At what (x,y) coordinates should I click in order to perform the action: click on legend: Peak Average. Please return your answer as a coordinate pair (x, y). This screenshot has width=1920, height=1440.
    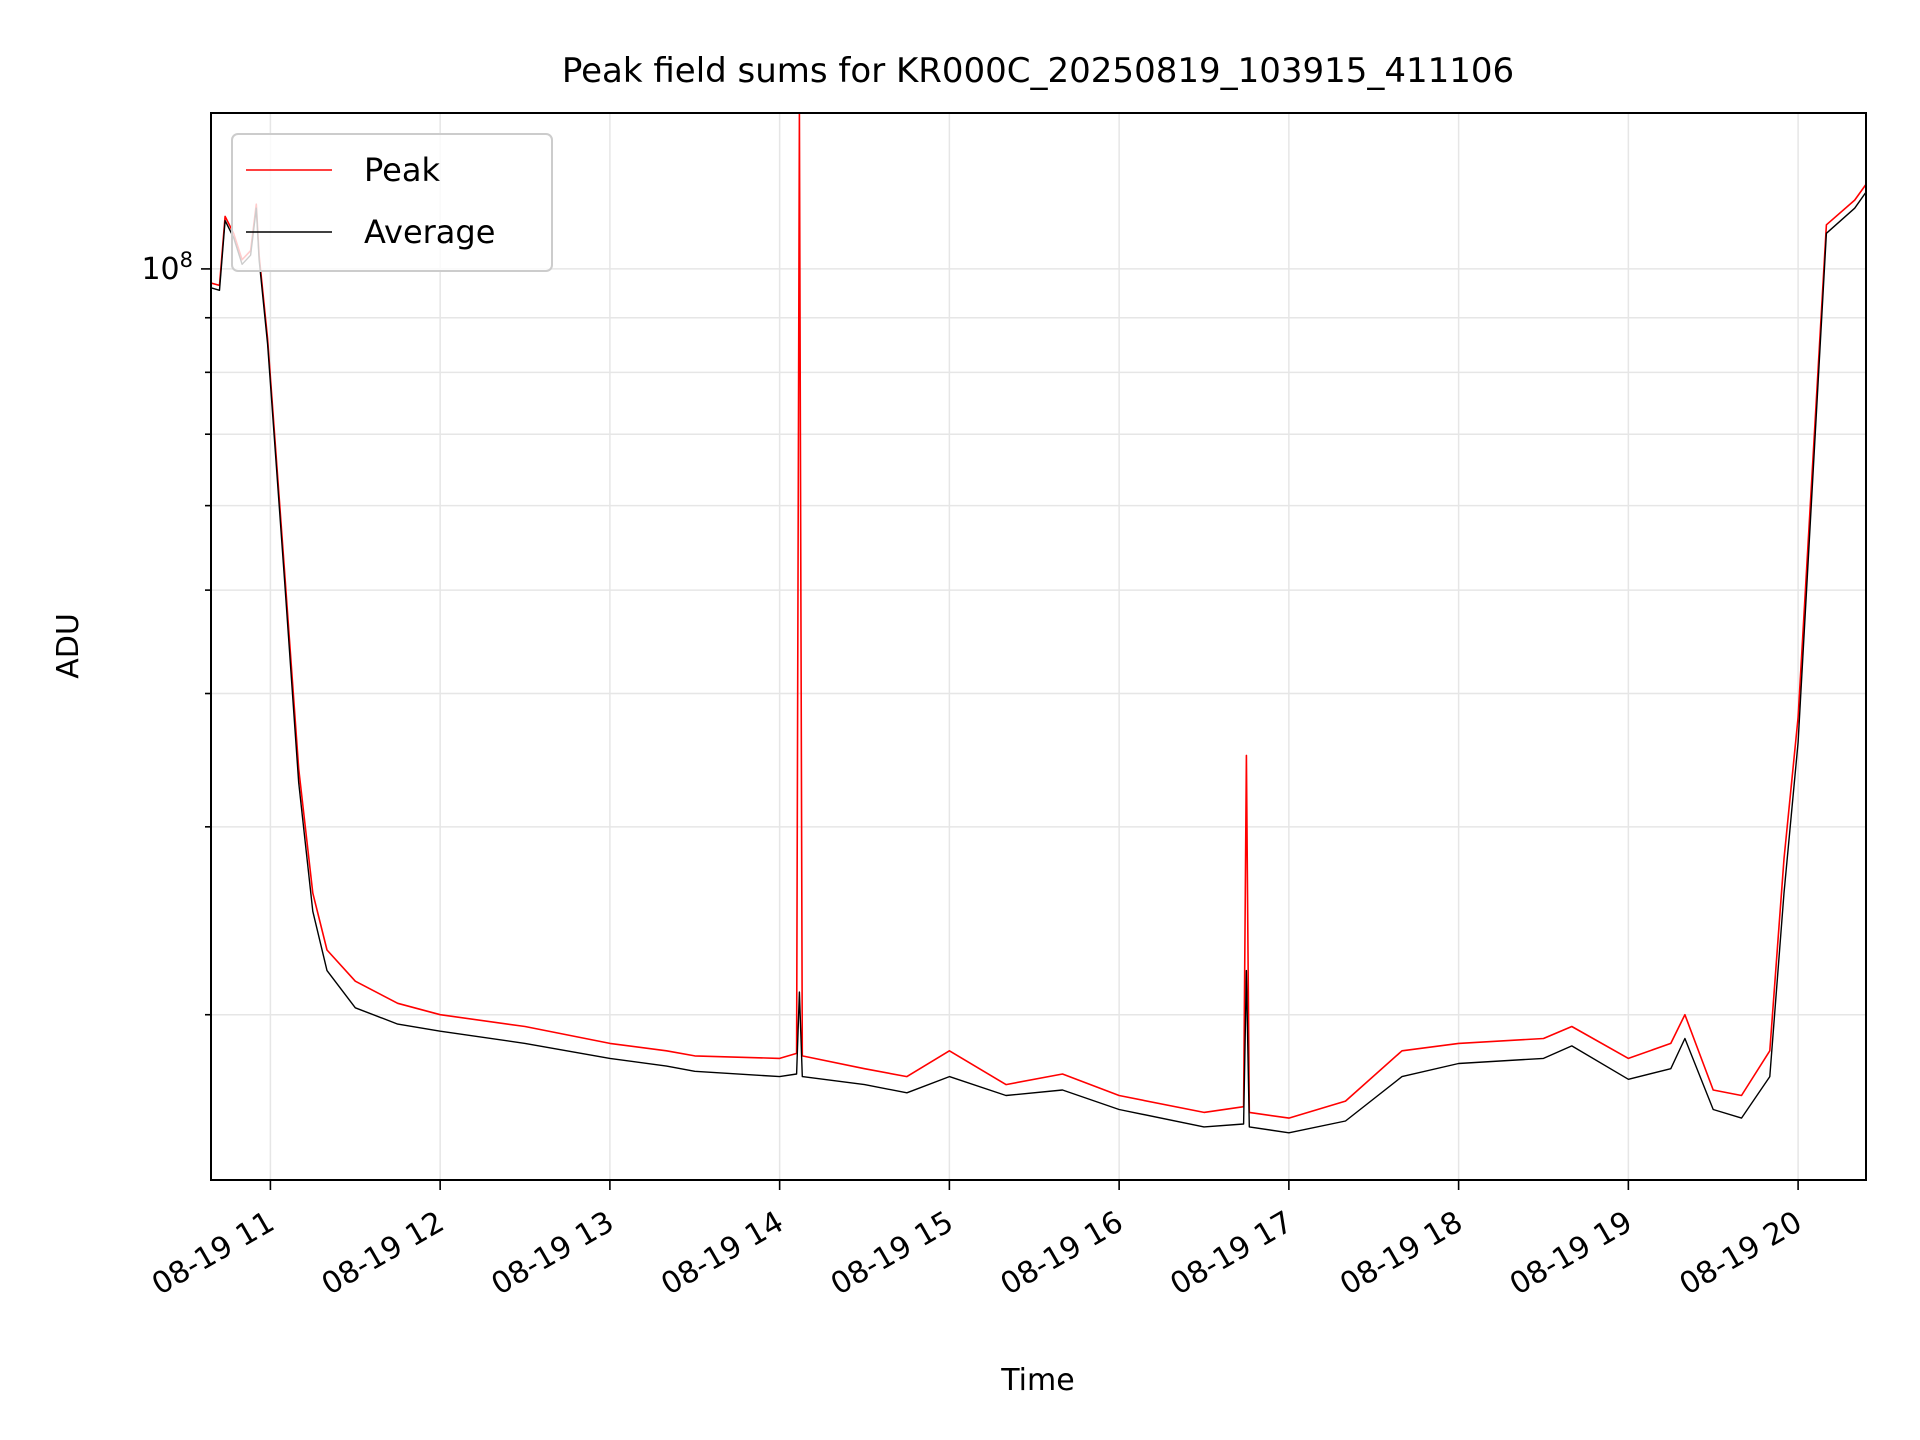
    Looking at the image, I should click on (392, 202).